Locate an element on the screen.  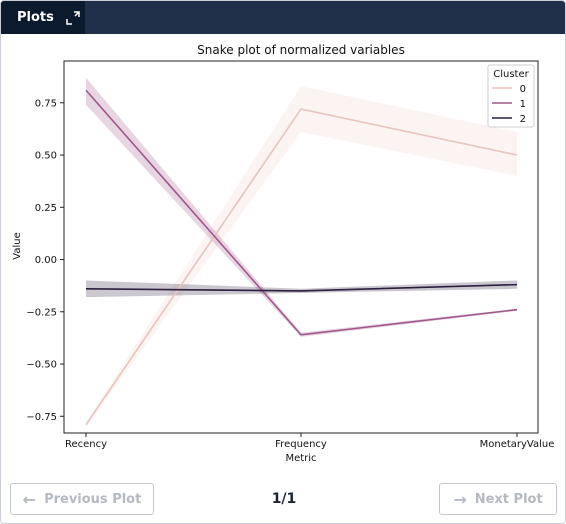
page-indicator: 1/1 is located at coordinates (284, 499).